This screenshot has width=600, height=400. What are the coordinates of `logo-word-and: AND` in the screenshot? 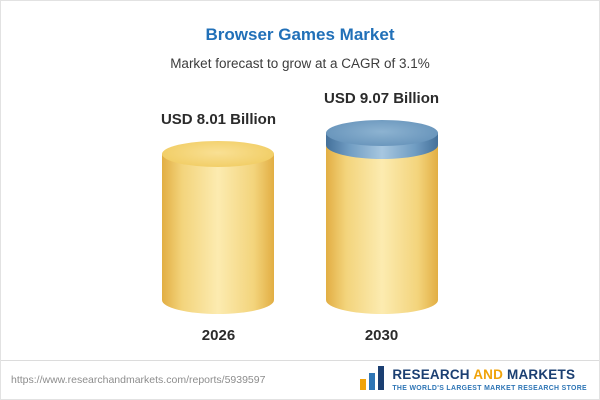 It's located at (488, 374).